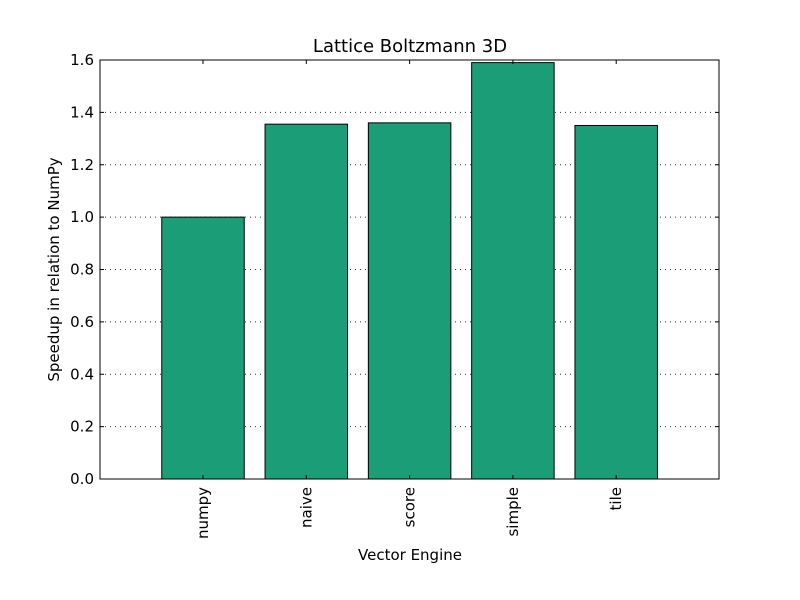  I want to click on y-tick-label: 1.4, so click(82, 112).